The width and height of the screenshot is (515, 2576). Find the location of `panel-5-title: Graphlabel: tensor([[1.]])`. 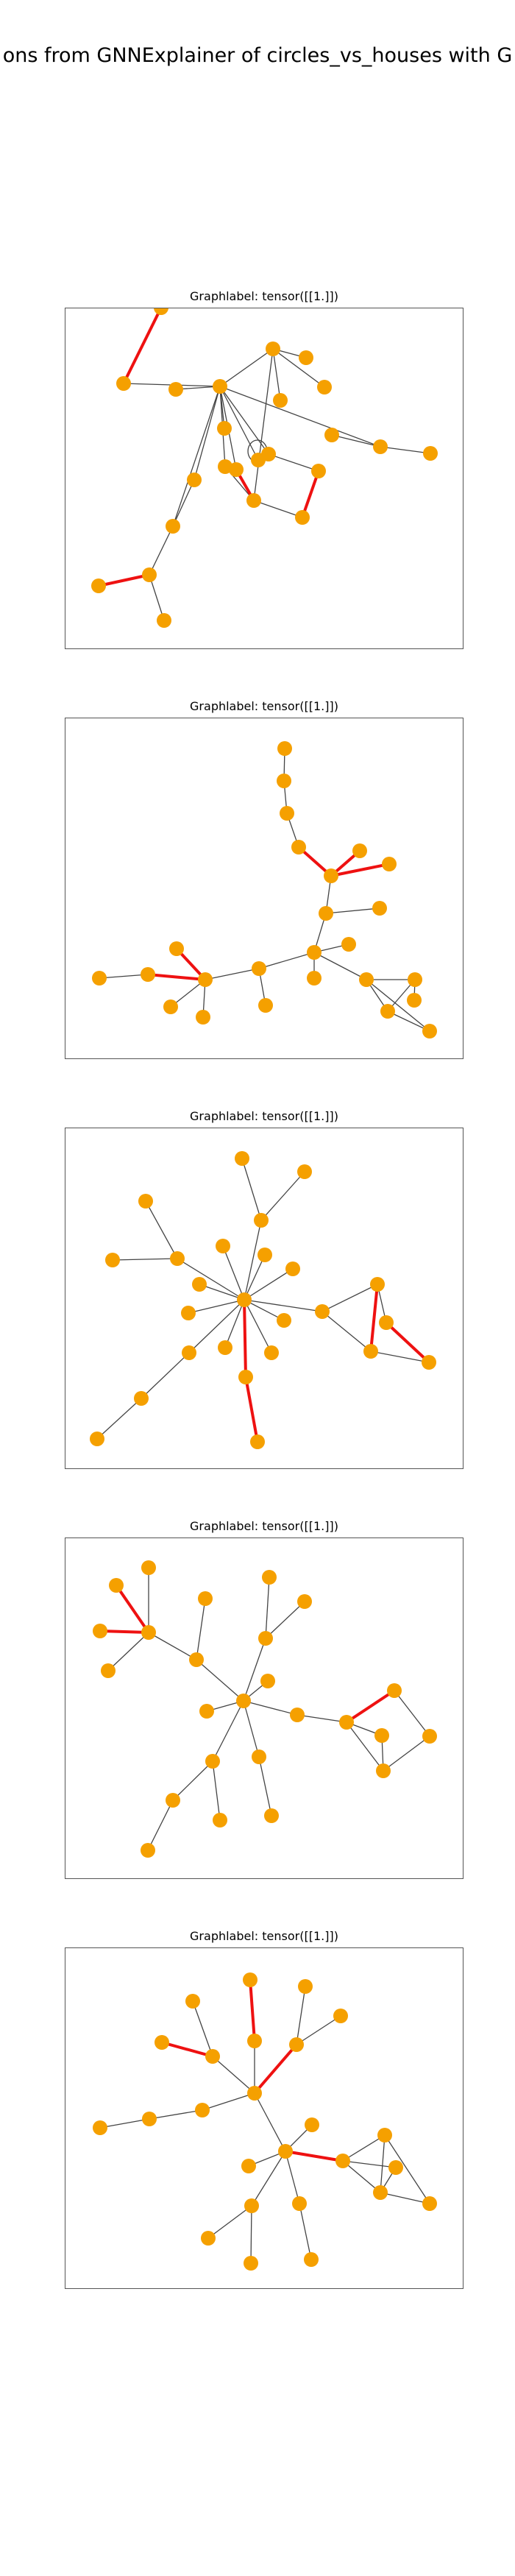

panel-5-title: Graphlabel: tensor([[1.]]) is located at coordinates (264, 1936).